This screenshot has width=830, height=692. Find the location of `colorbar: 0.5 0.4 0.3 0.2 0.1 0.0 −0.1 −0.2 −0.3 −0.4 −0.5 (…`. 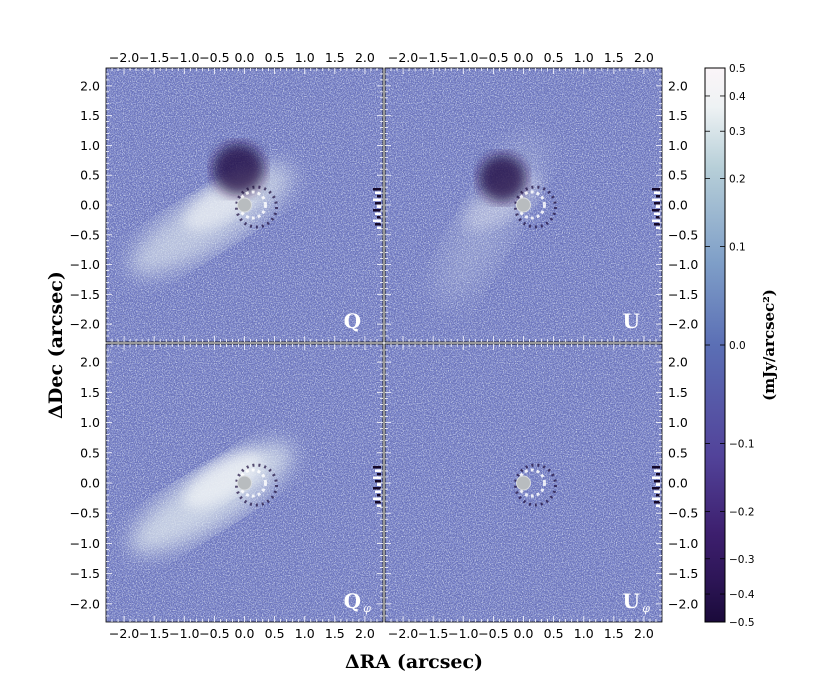

colorbar: 0.5 0.4 0.3 0.2 0.1 0.0 −0.1 −0.2 −0.3 −0.4 −0.5 (… is located at coordinates (741, 346).